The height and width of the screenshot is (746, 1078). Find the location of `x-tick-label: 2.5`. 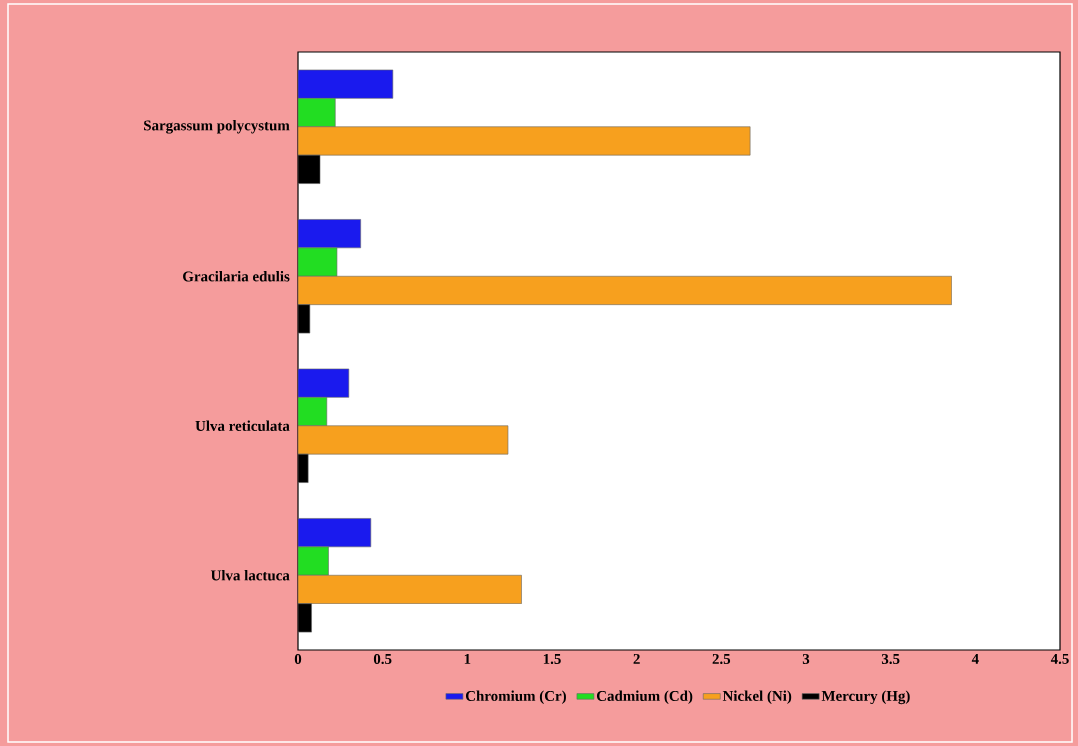

x-tick-label: 2.5 is located at coordinates (721, 659).